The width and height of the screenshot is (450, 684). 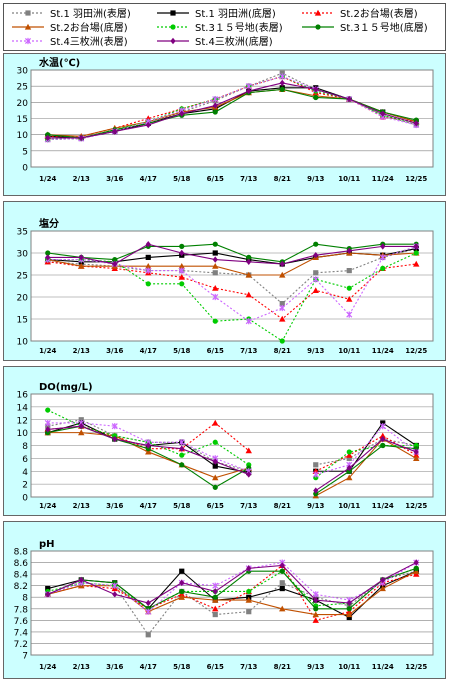 I want to click on x-tick-label: 5/18, so click(x=181, y=179).